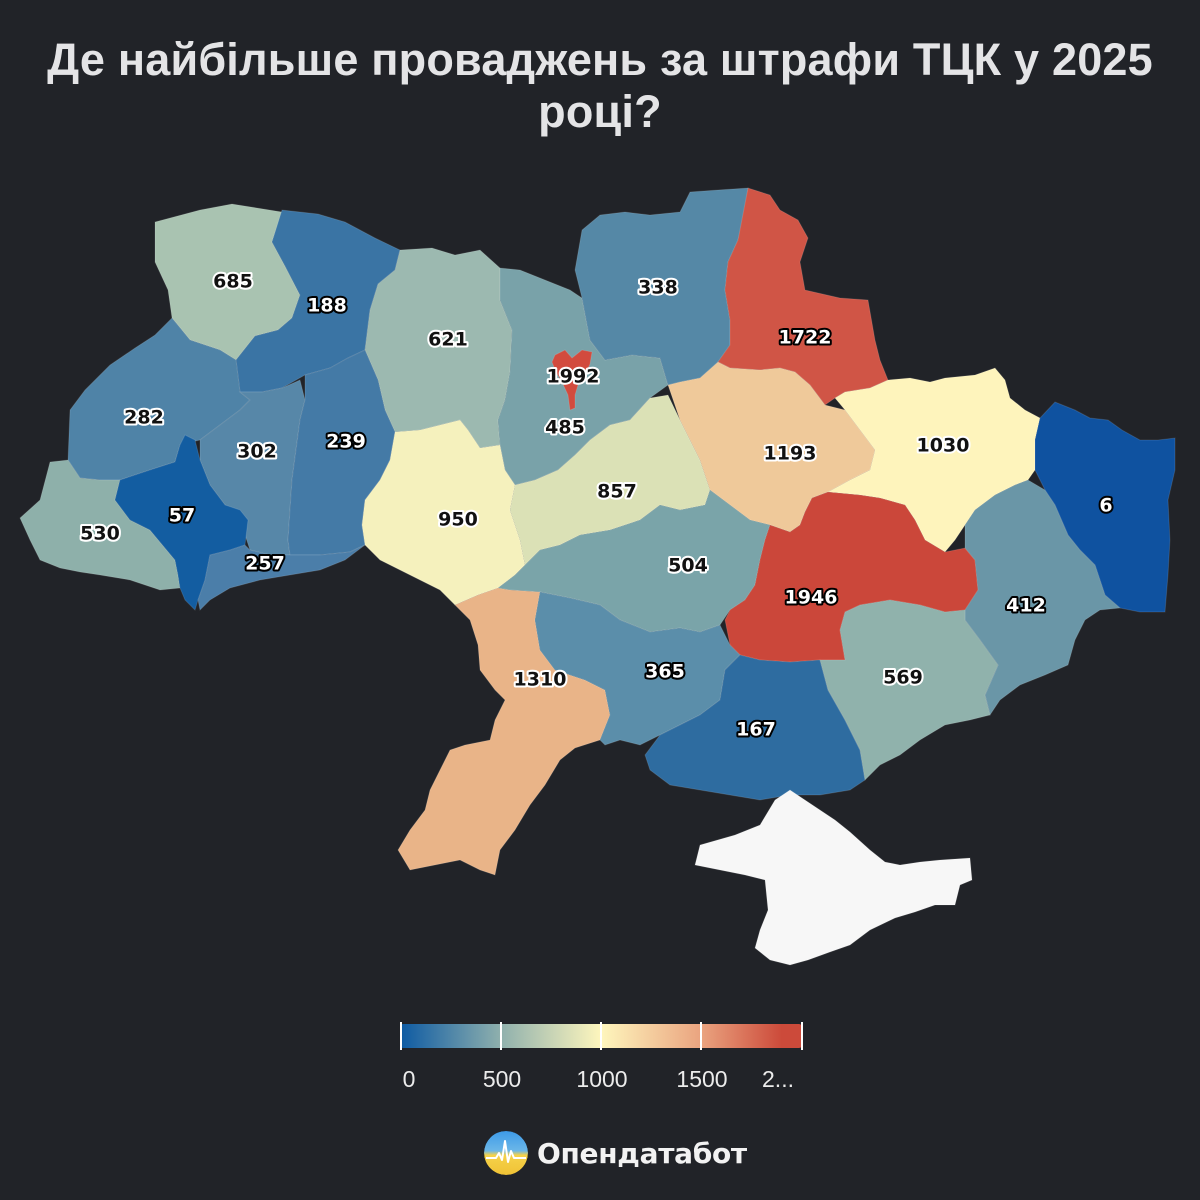 The height and width of the screenshot is (1200, 1200). I want to click on legend-label-1500: 1500, so click(702, 1079).